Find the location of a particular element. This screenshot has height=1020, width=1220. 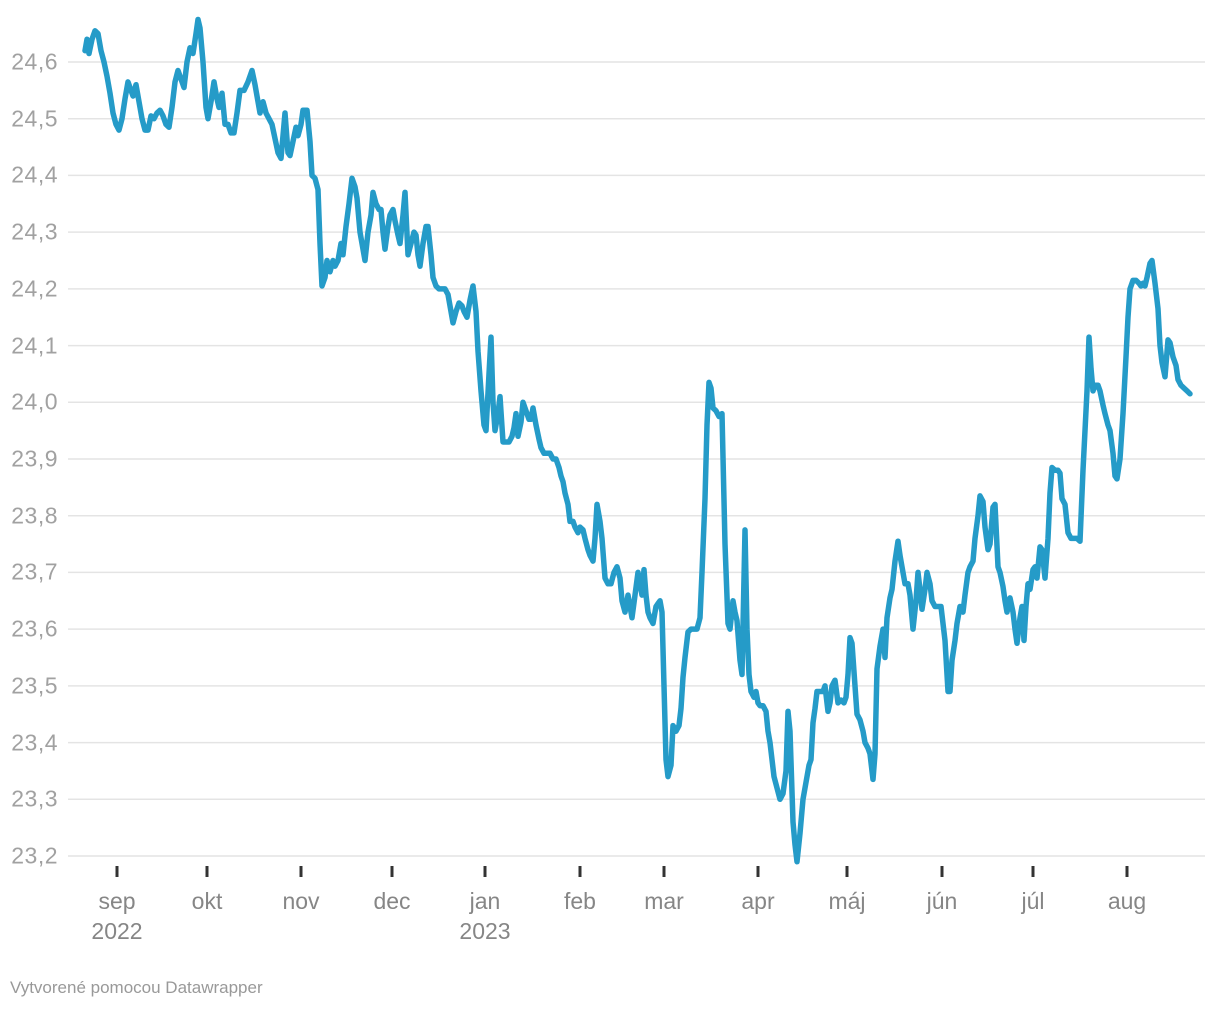

x-axis-tick: mar is located at coordinates (664, 901).